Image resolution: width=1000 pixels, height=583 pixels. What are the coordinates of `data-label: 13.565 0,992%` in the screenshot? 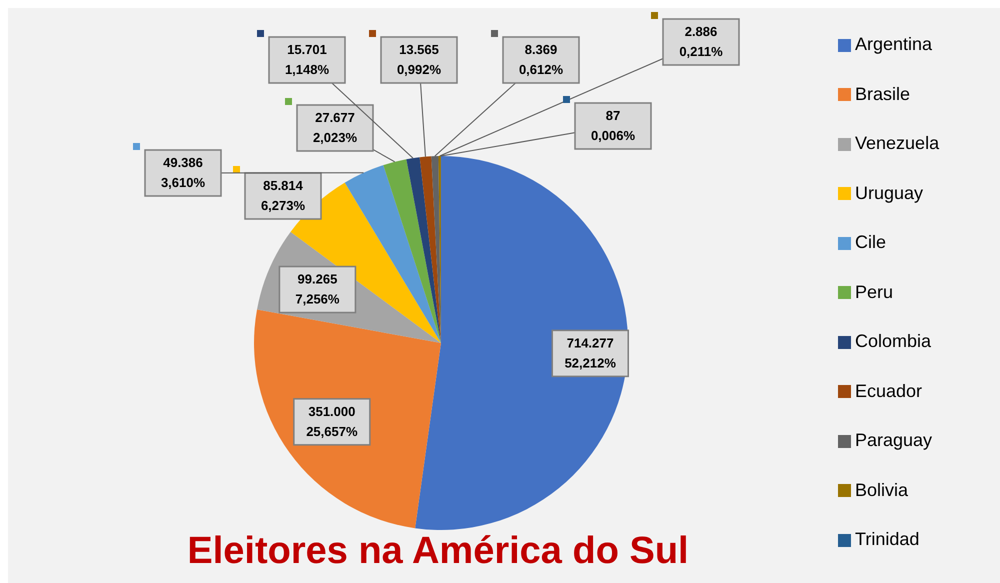 It's located at (419, 59).